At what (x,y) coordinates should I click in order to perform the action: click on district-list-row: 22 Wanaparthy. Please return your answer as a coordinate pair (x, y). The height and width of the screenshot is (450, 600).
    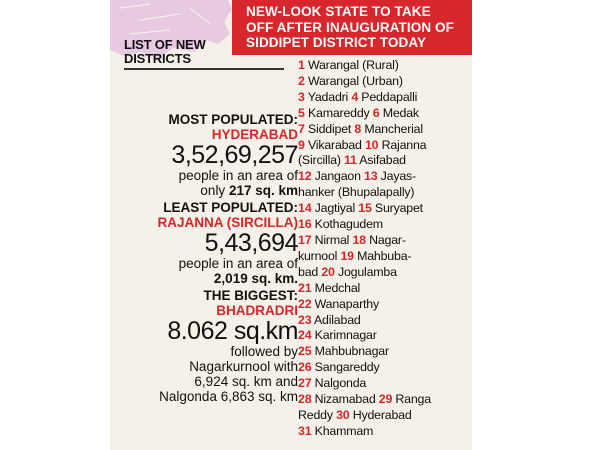
    Looking at the image, I should click on (384, 305).